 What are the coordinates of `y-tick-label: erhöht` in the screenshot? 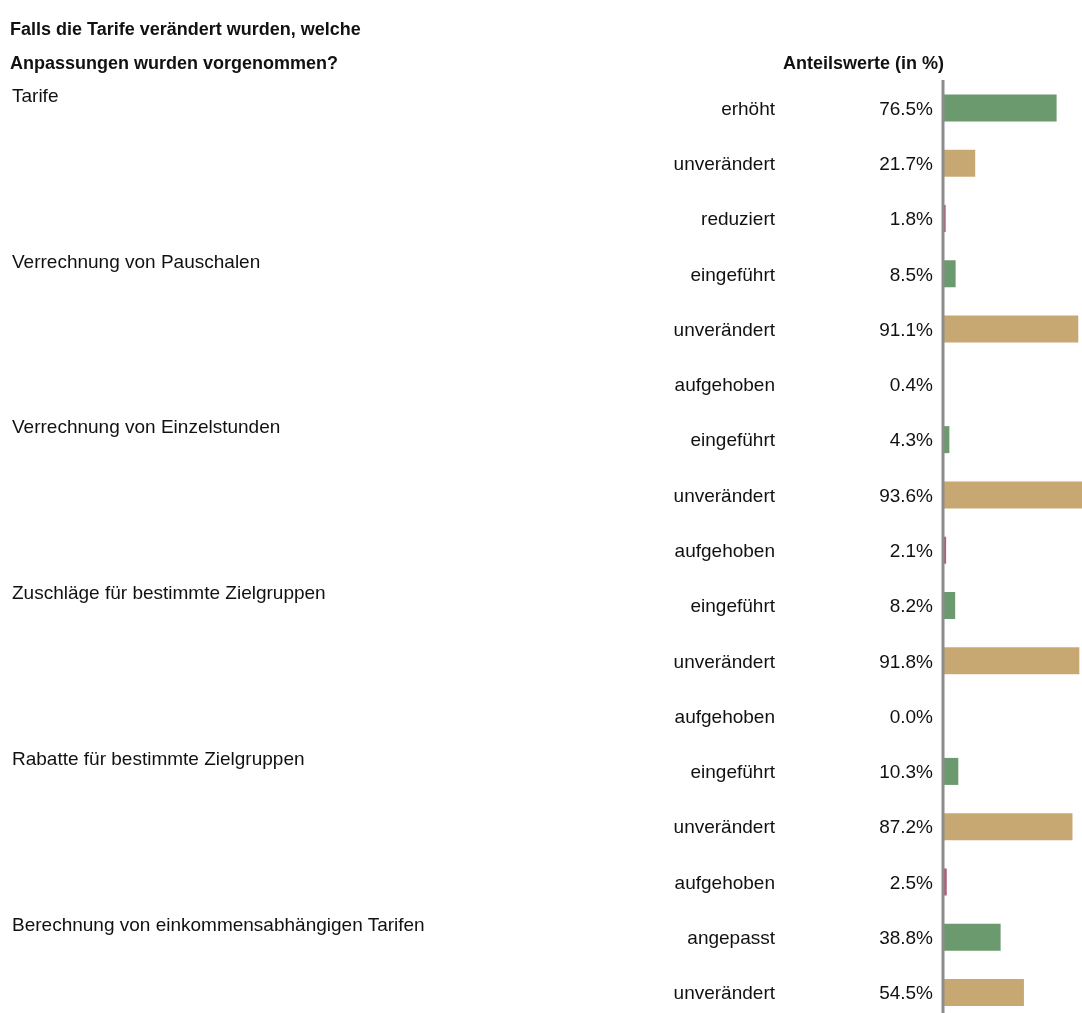 It's located at (748, 108).